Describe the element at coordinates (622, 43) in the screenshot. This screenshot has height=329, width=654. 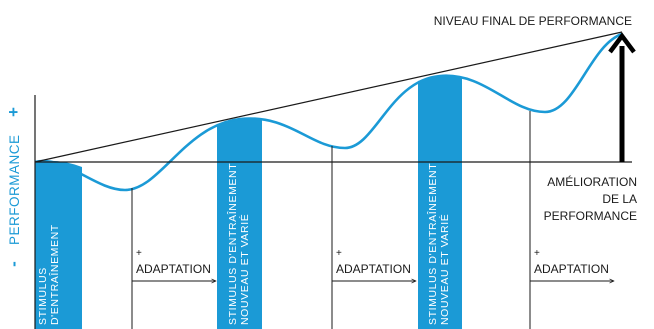
I see `improvement-arrow-head` at that location.